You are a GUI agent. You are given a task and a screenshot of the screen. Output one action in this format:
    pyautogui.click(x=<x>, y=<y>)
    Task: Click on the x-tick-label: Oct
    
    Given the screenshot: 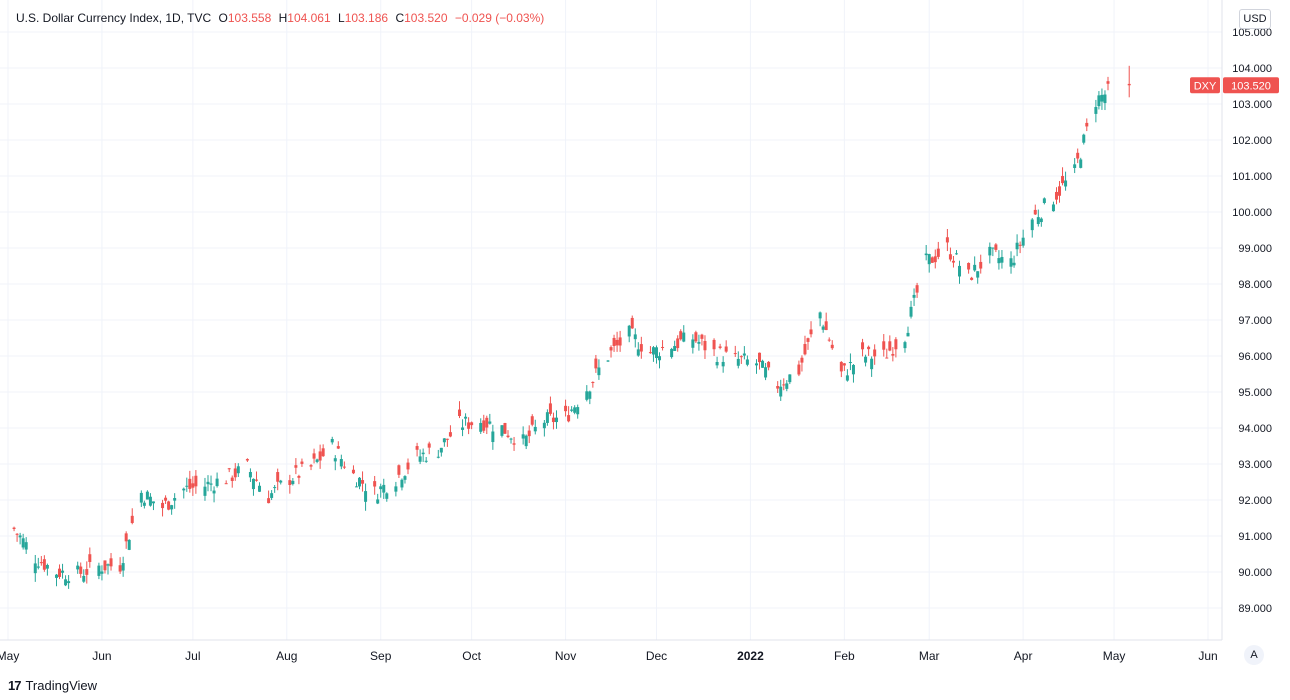 What is the action you would take?
    pyautogui.click(x=471, y=656)
    